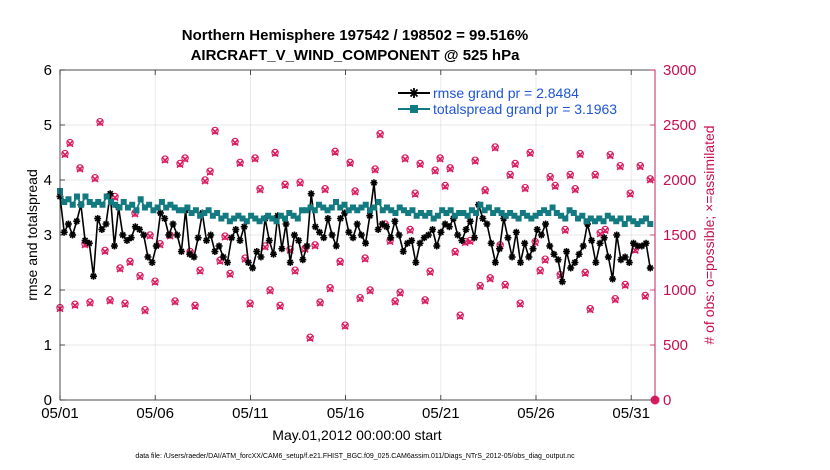 The width and height of the screenshot is (830, 470). Describe the element at coordinates (60, 413) in the screenshot. I see `x-tick-label: 05/01` at that location.